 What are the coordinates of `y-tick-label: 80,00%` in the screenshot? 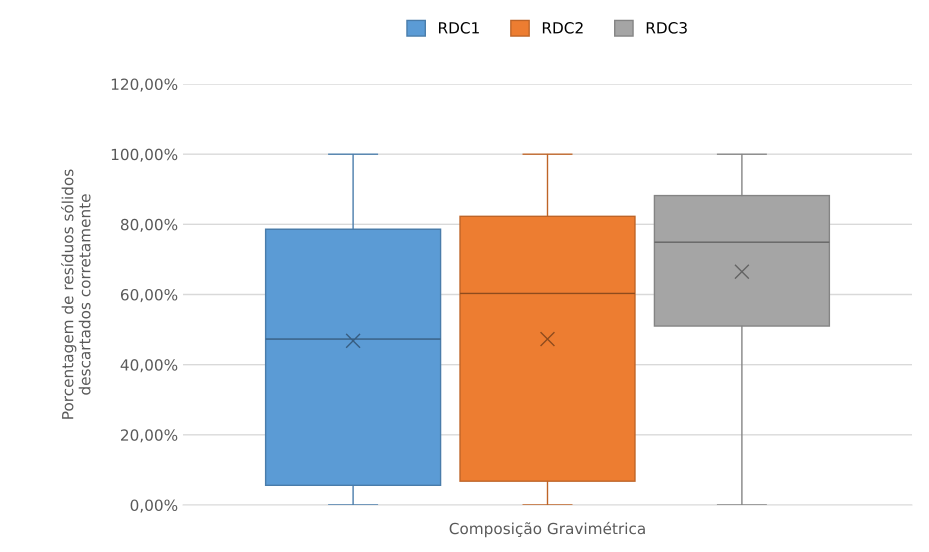 It's located at (149, 225).